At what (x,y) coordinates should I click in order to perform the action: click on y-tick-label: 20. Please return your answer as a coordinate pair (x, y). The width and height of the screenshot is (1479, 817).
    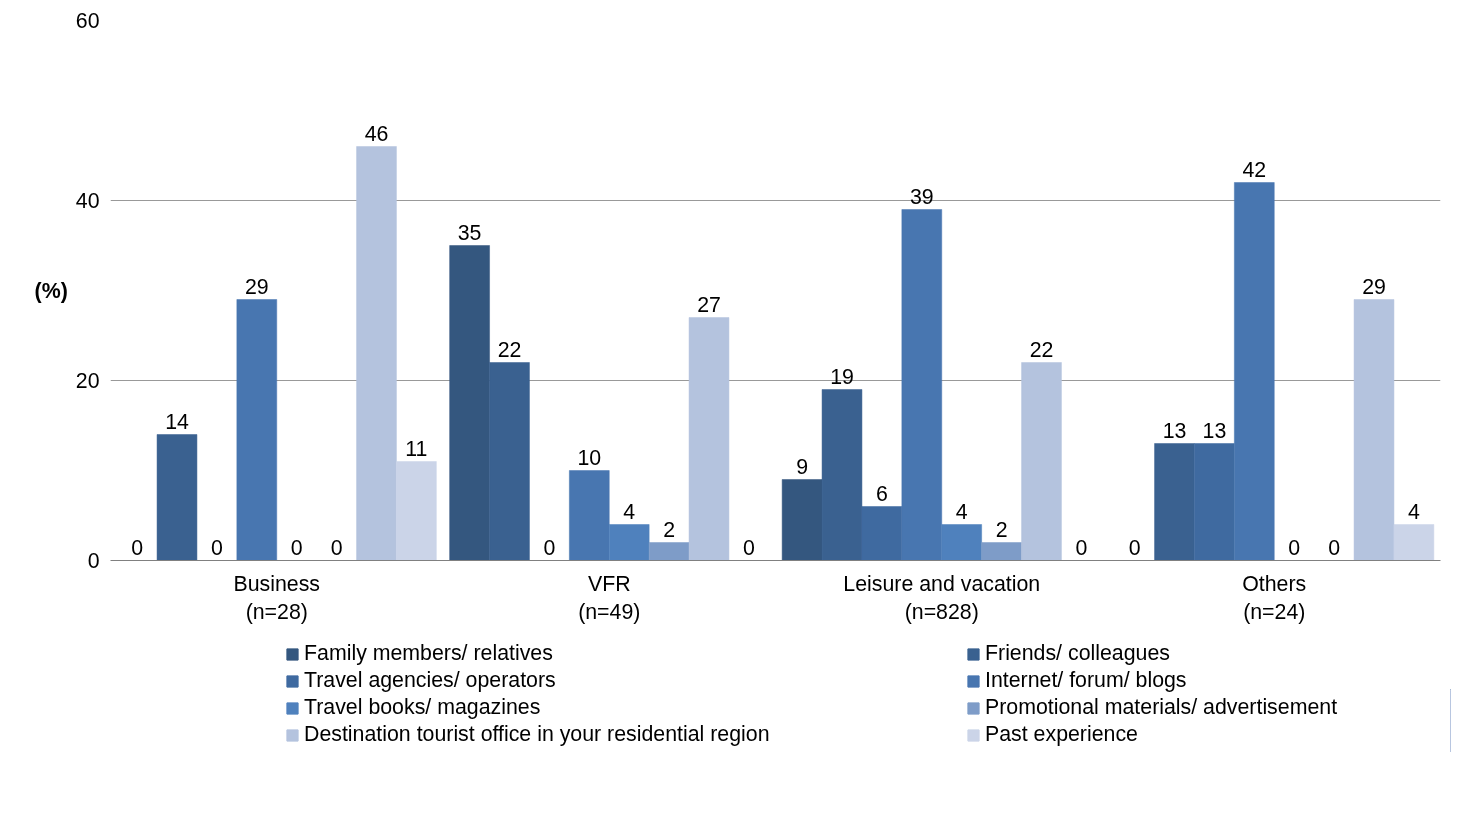
    Looking at the image, I should click on (87, 381).